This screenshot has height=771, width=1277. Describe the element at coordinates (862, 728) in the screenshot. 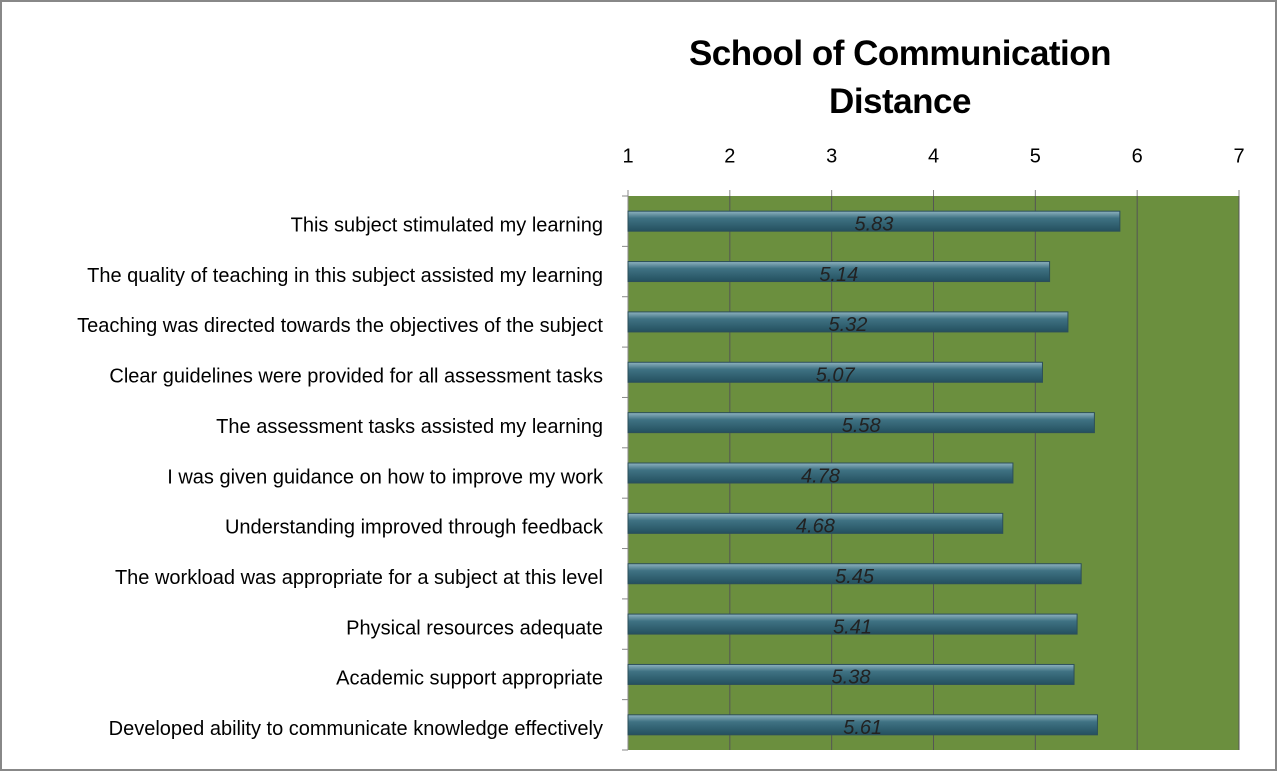

I see `value-label: 5.61` at that location.